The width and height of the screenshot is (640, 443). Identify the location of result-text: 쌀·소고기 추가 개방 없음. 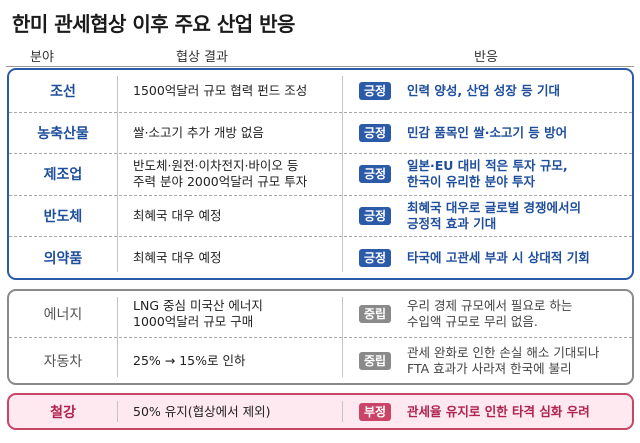
(236, 133).